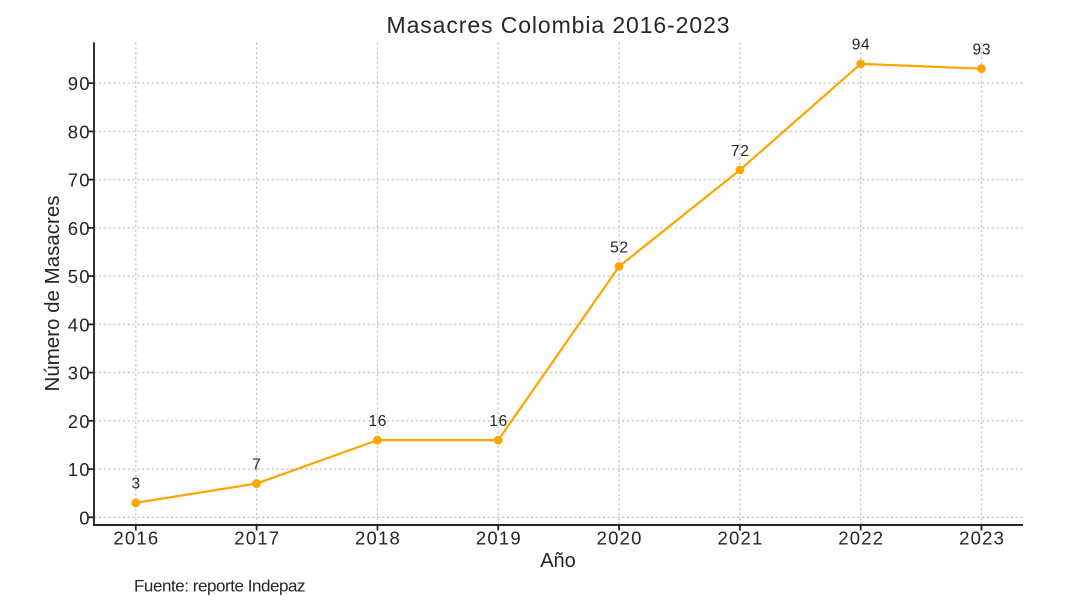 This screenshot has width=1068, height=601. Describe the element at coordinates (559, 25) in the screenshot. I see `svg-text: Masacres Colombia 2016-2023` at that location.